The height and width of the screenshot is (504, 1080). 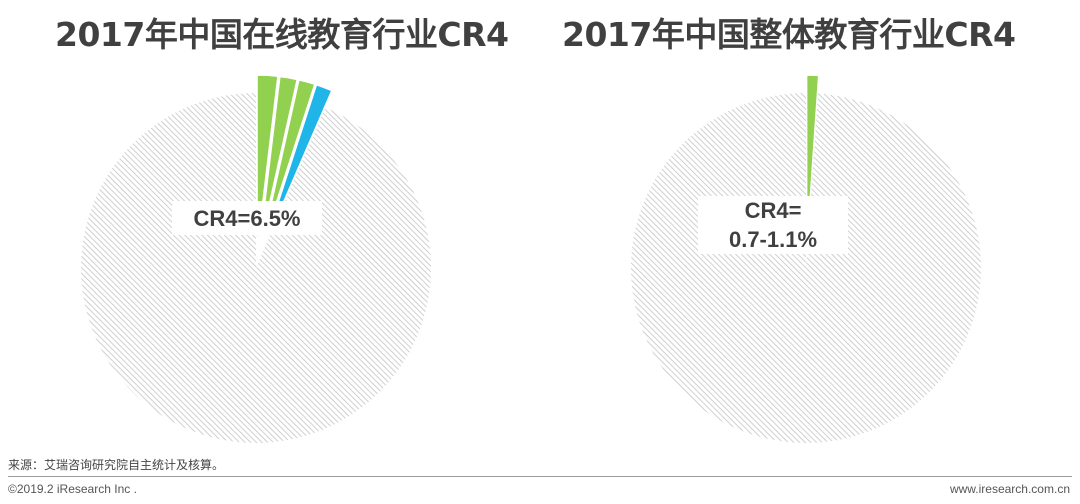 I want to click on footer-divider, so click(x=540, y=476).